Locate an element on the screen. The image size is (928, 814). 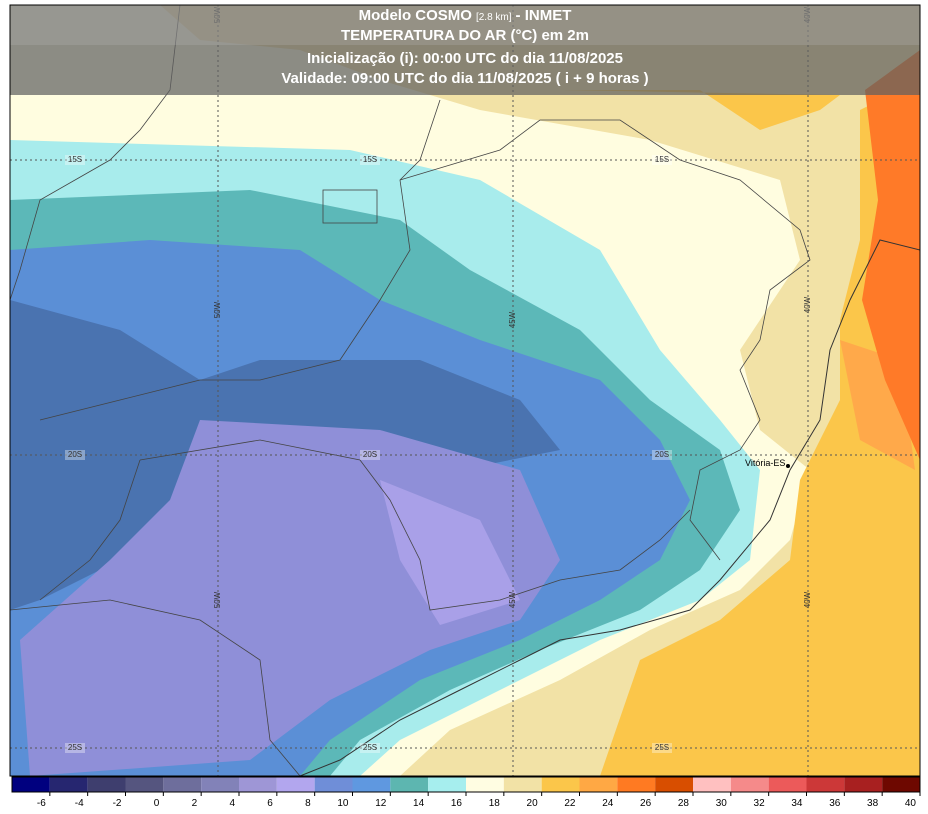
tick-label: 26 is located at coordinates (646, 803).